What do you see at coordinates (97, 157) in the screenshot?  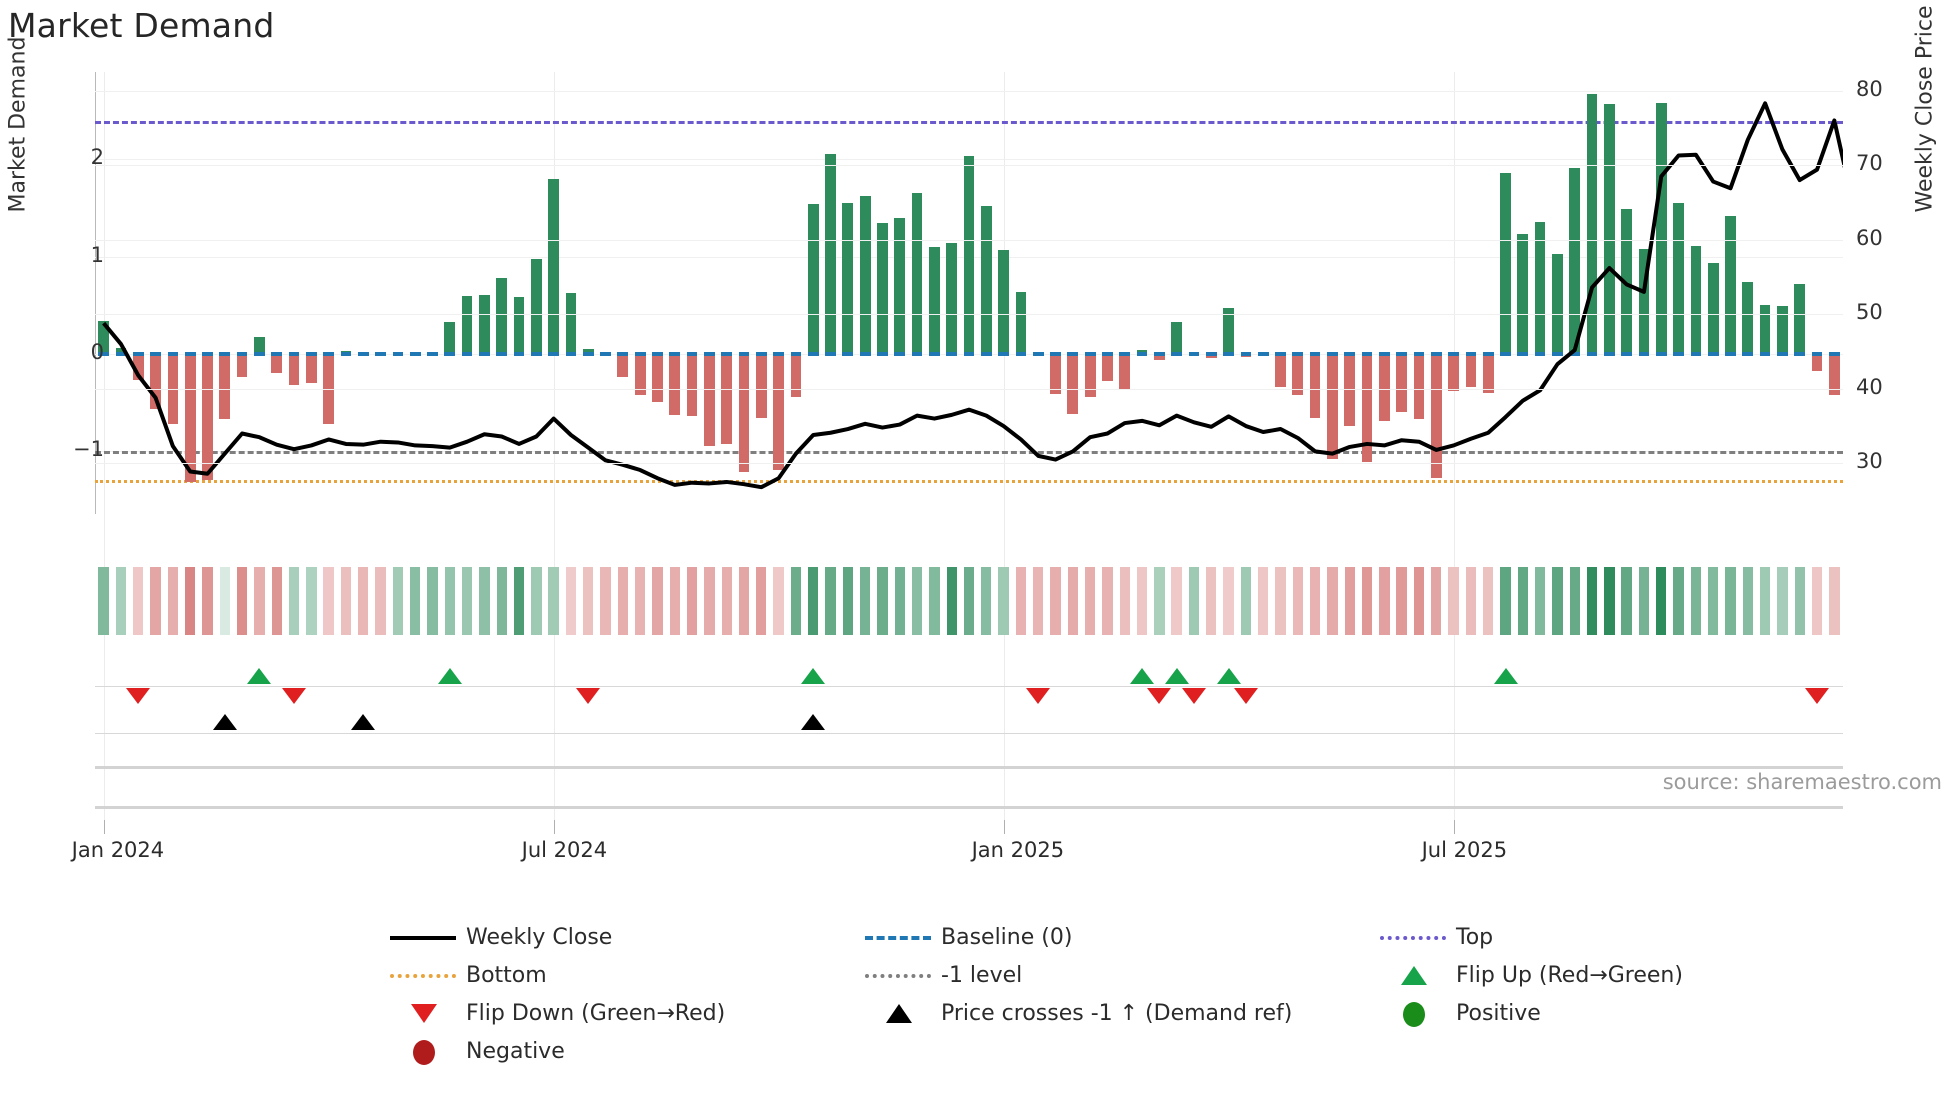 I see `y-tick-left: 2` at bounding box center [97, 157].